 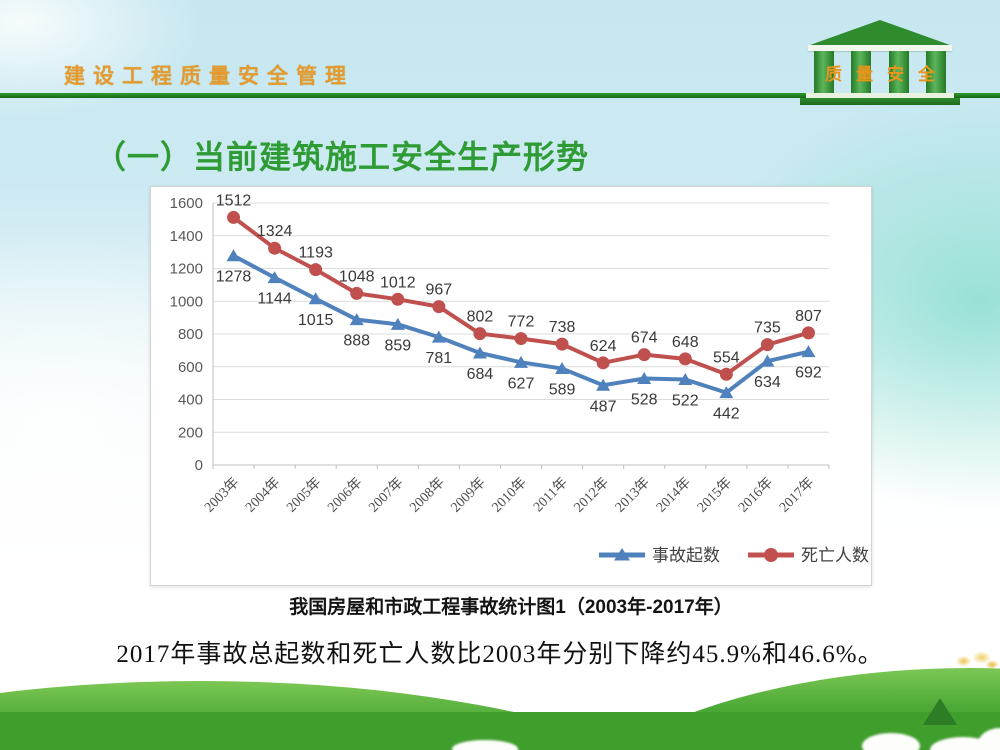 What do you see at coordinates (644, 400) in the screenshot?
I see `svg-text: 528` at bounding box center [644, 400].